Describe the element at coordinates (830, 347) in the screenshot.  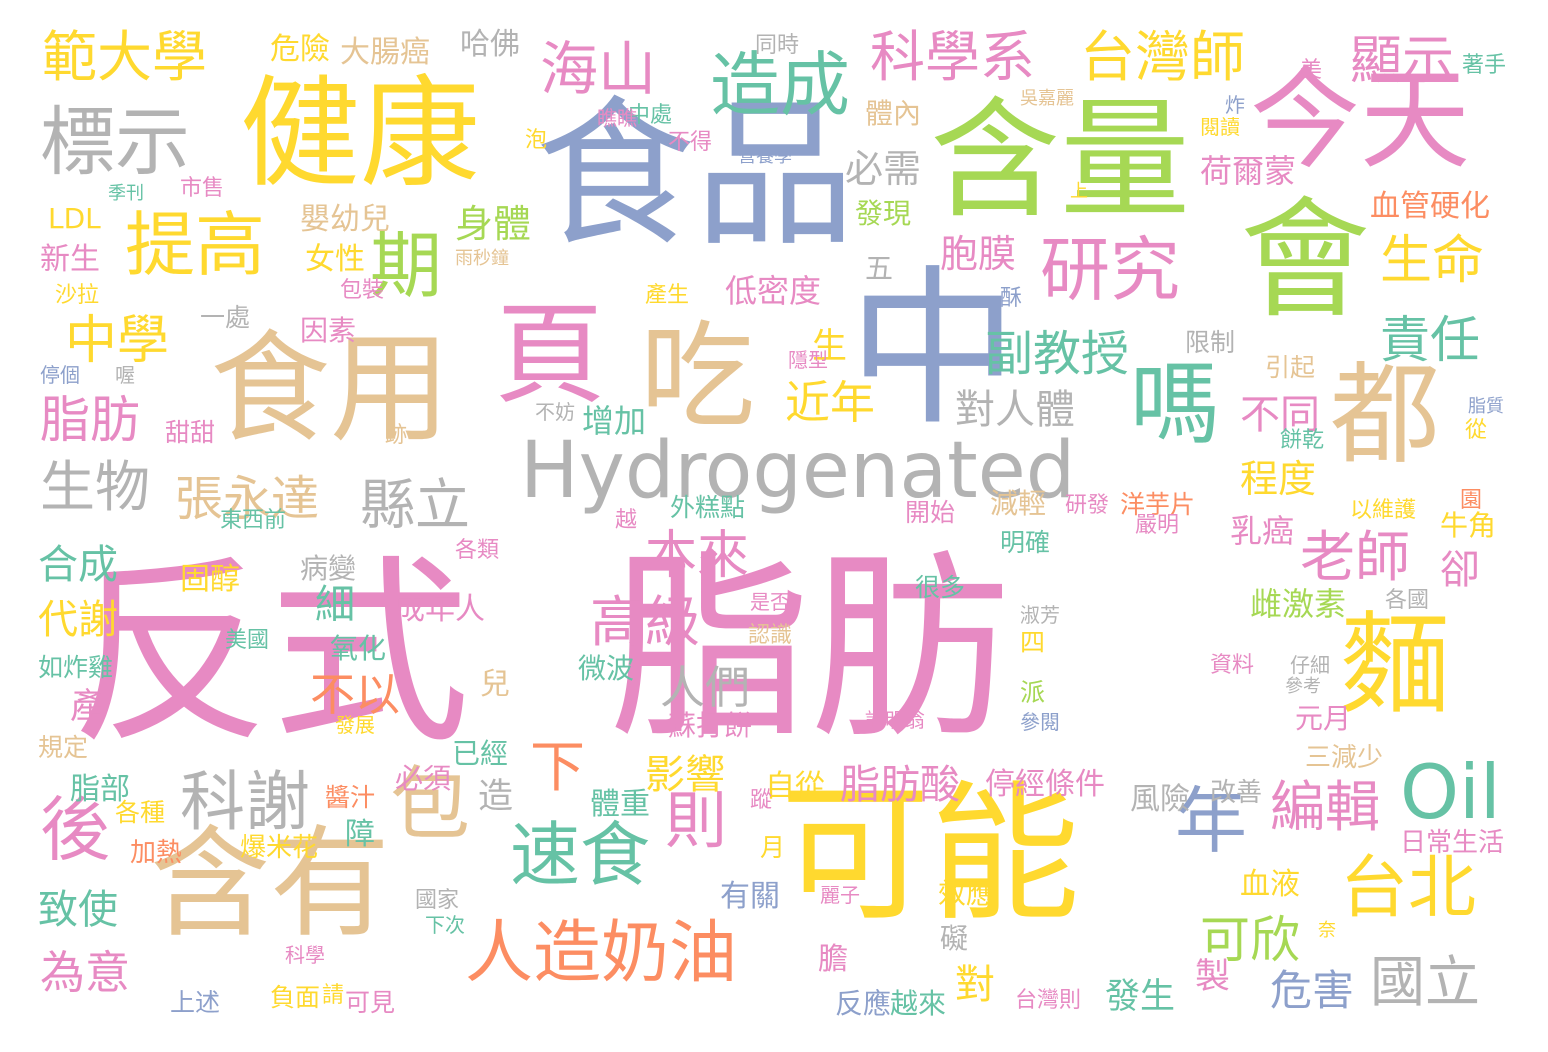
I see `word-143: 生` at that location.